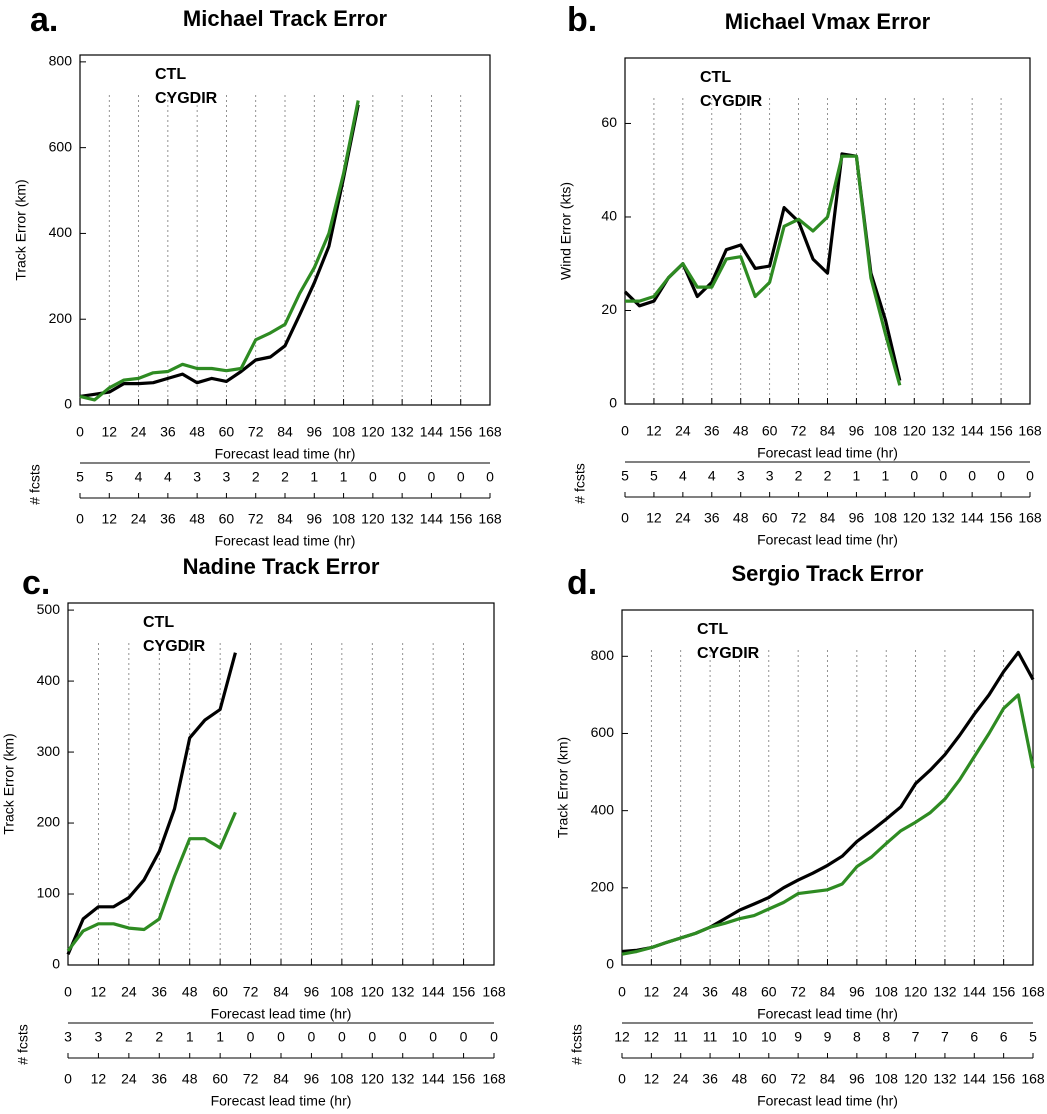  I want to click on x-tick-label: 12, so click(654, 431).